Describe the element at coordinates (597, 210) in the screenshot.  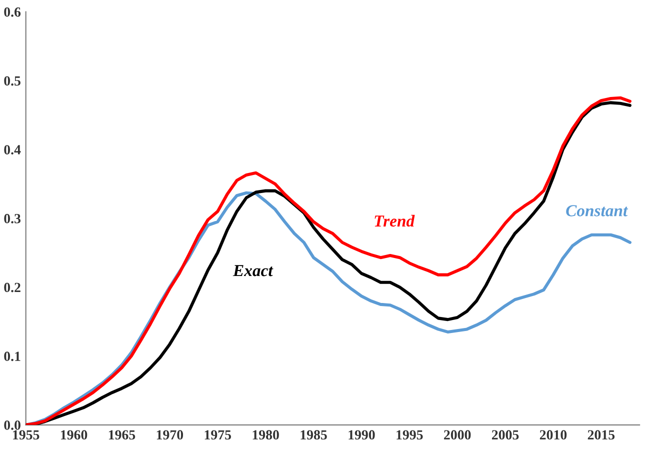
I see `series-label: Constant` at that location.